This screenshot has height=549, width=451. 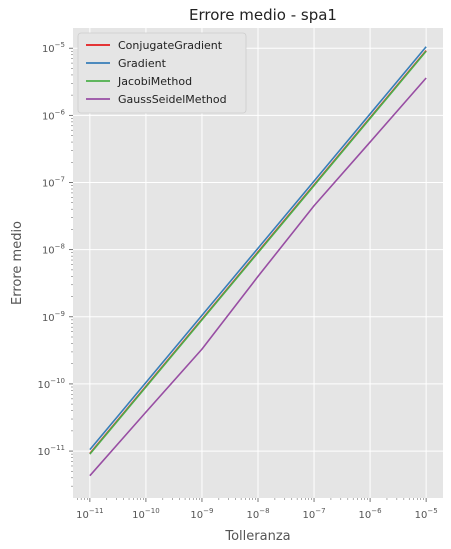 What do you see at coordinates (51, 451) in the screenshot?
I see `y-tick-label: 10⁻¹¹` at bounding box center [51, 451].